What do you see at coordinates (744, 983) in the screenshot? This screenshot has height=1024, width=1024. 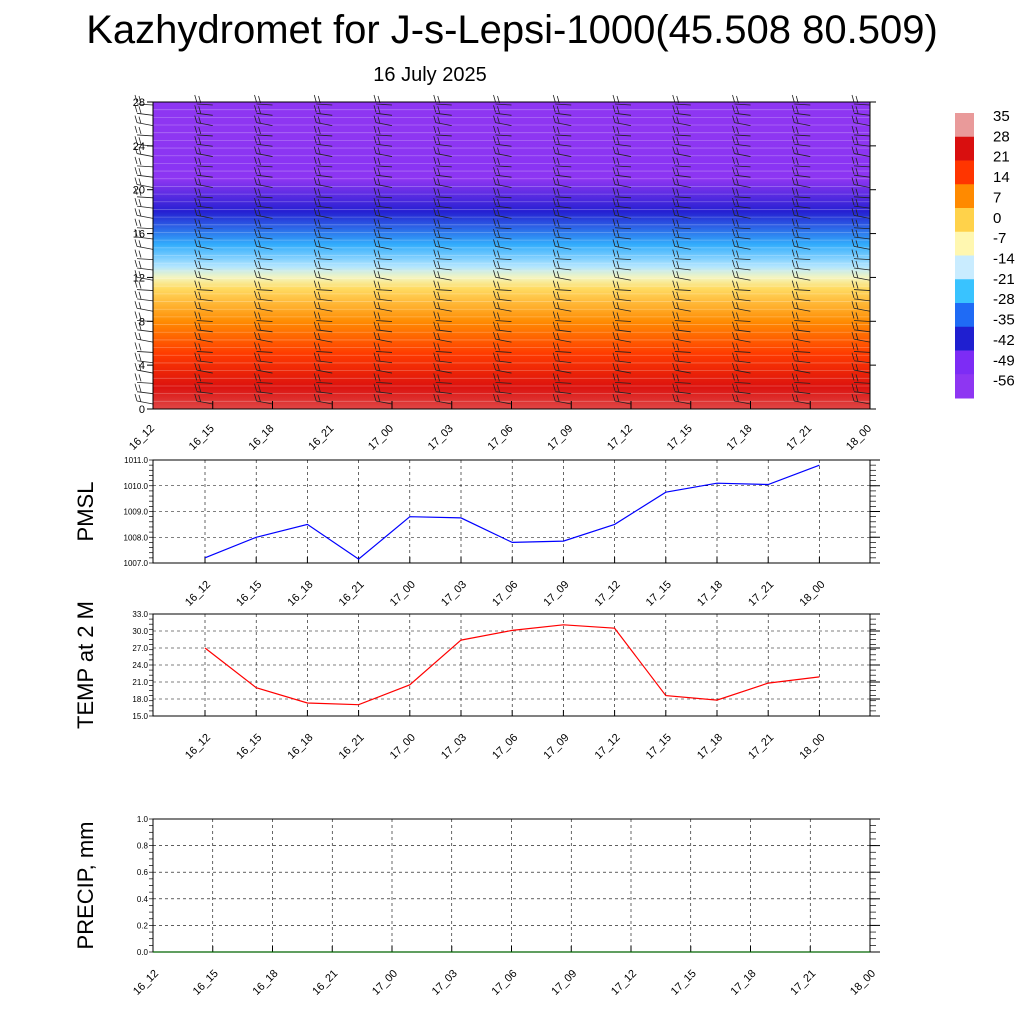 I see `precip-panel-x-tick-label: 17_18` at bounding box center [744, 983].